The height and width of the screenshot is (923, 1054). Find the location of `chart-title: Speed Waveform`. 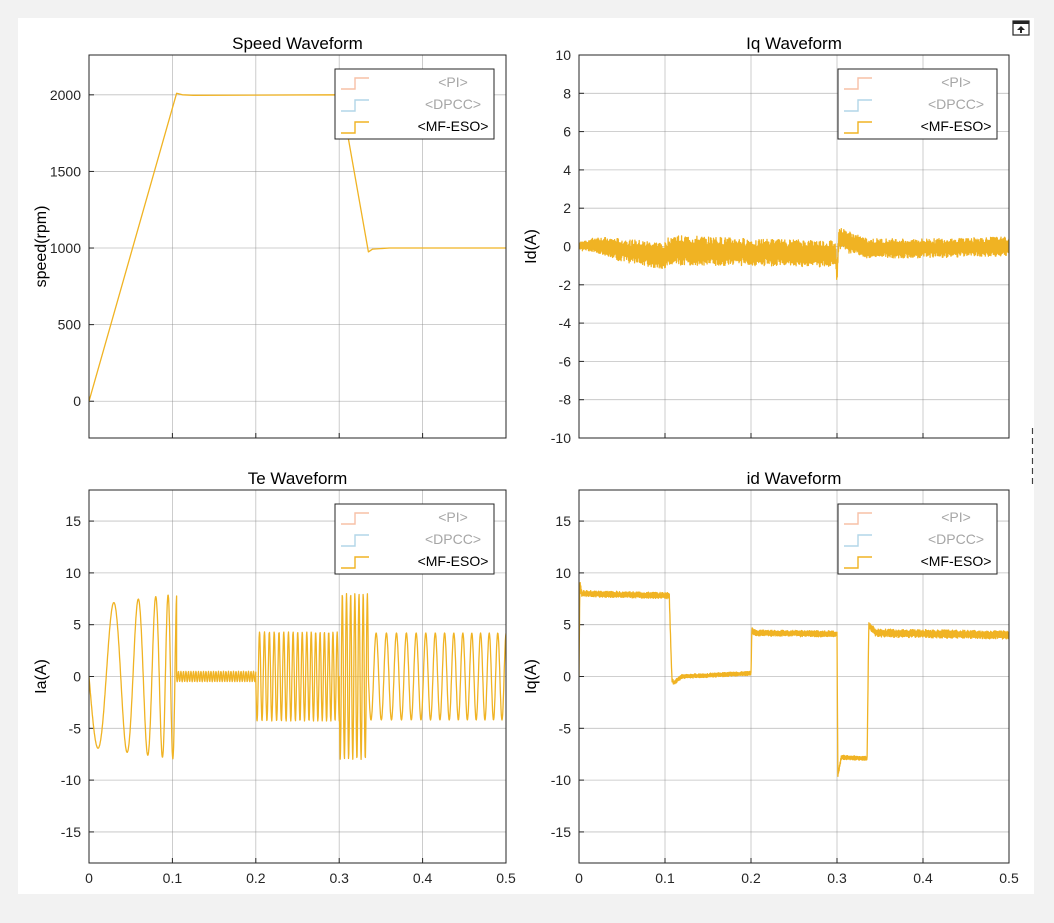

chart-title: Speed Waveform is located at coordinates (297, 43).